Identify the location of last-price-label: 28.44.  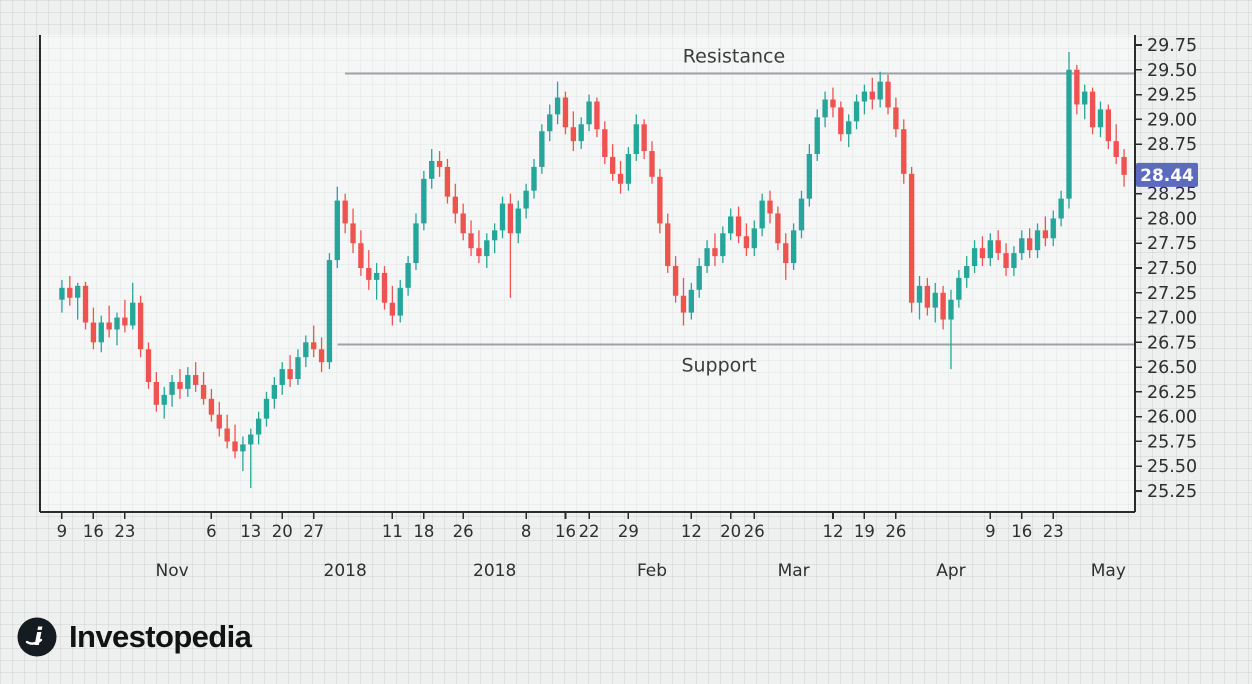
(1167, 176).